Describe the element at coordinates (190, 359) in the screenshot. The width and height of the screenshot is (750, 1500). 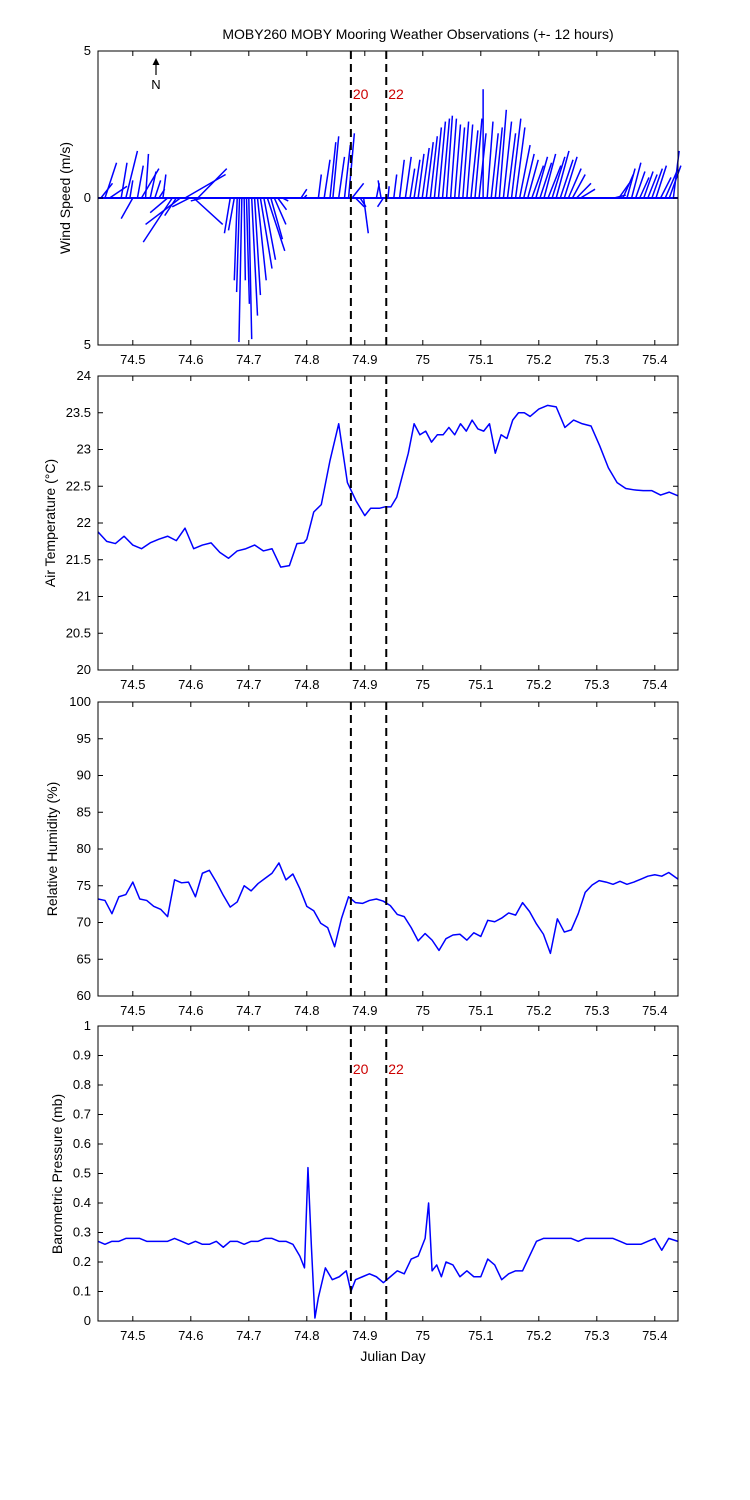
I see `x-tick-label: 74.6` at that location.